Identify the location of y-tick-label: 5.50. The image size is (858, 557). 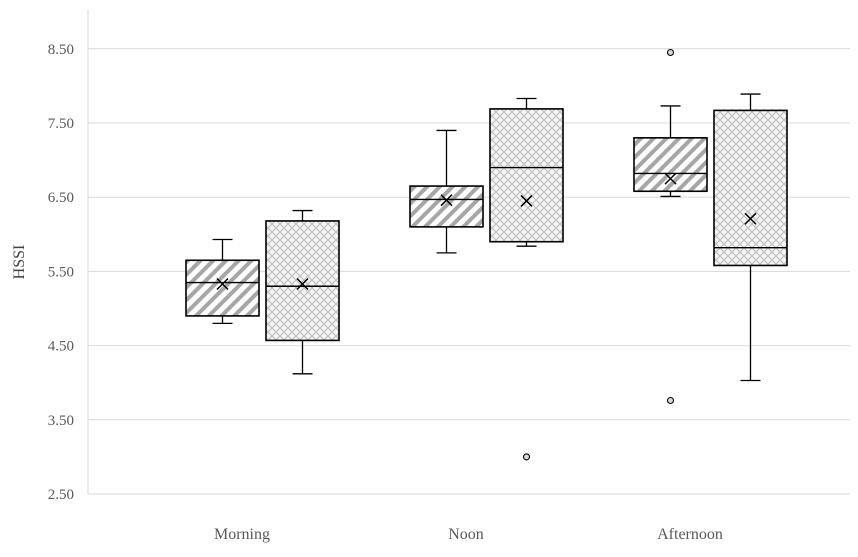
(61, 272).